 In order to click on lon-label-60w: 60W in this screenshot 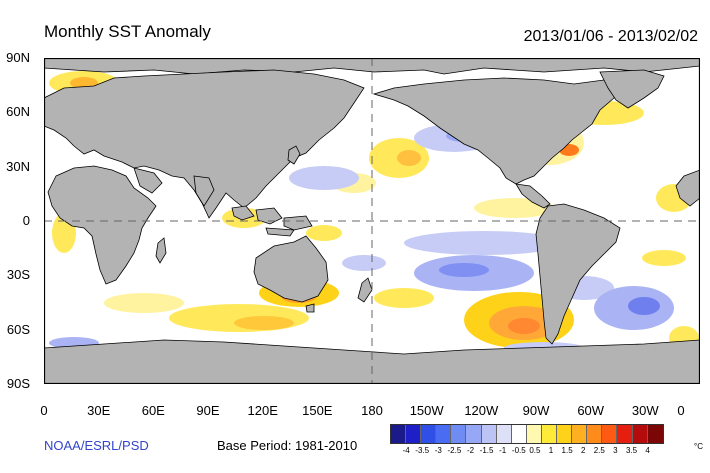, I will do `click(591, 410)`.